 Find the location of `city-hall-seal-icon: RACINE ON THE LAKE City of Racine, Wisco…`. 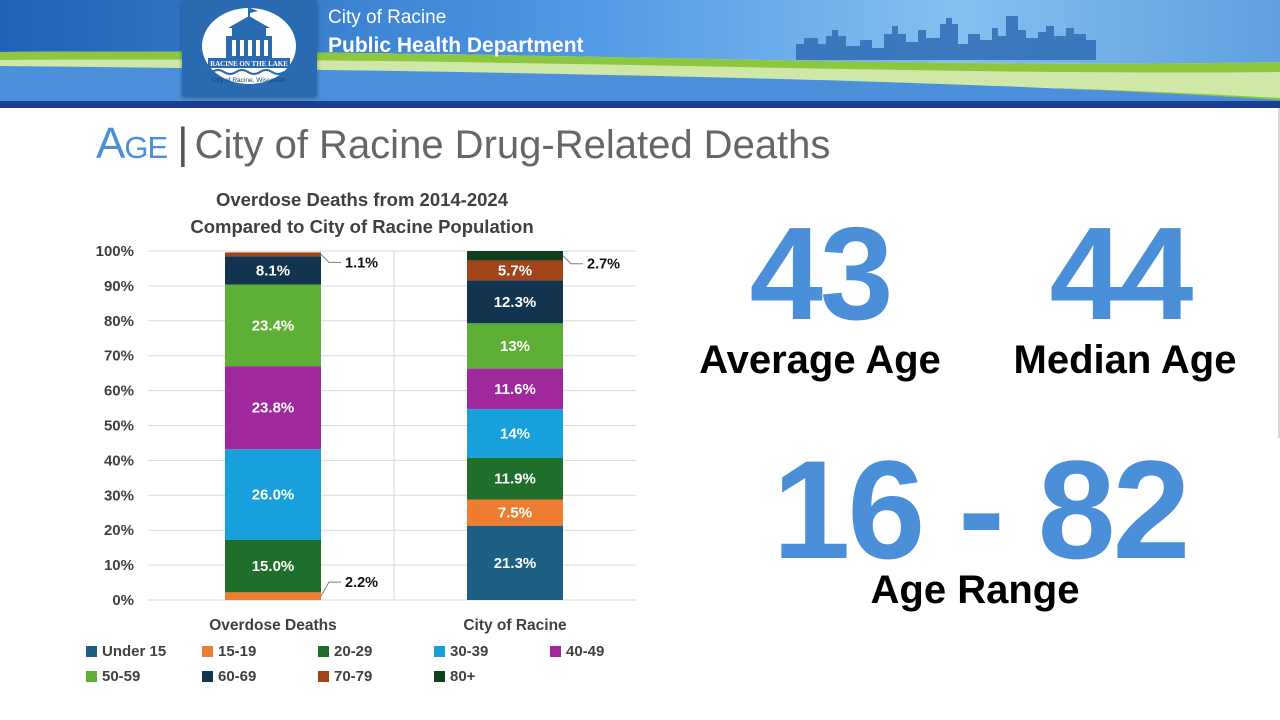

city-hall-seal-icon: RACINE ON THE LAKE City of Racine, Wisco… is located at coordinates (249, 46).